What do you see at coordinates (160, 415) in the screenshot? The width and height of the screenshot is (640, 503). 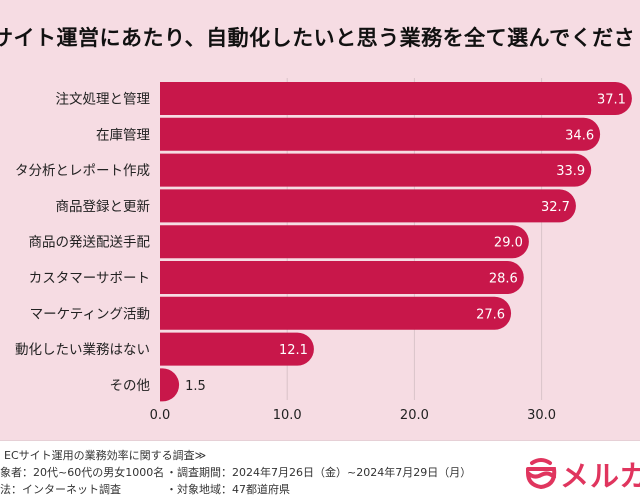 I see `x-tick-label: 0.0` at bounding box center [160, 415].